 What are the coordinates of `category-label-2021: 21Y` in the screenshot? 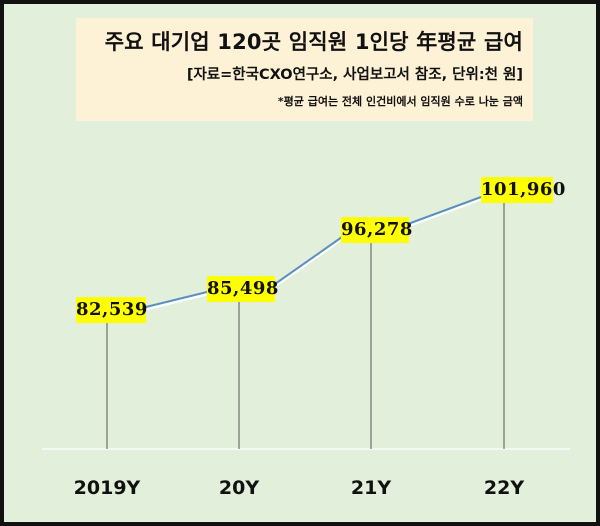 It's located at (371, 488).